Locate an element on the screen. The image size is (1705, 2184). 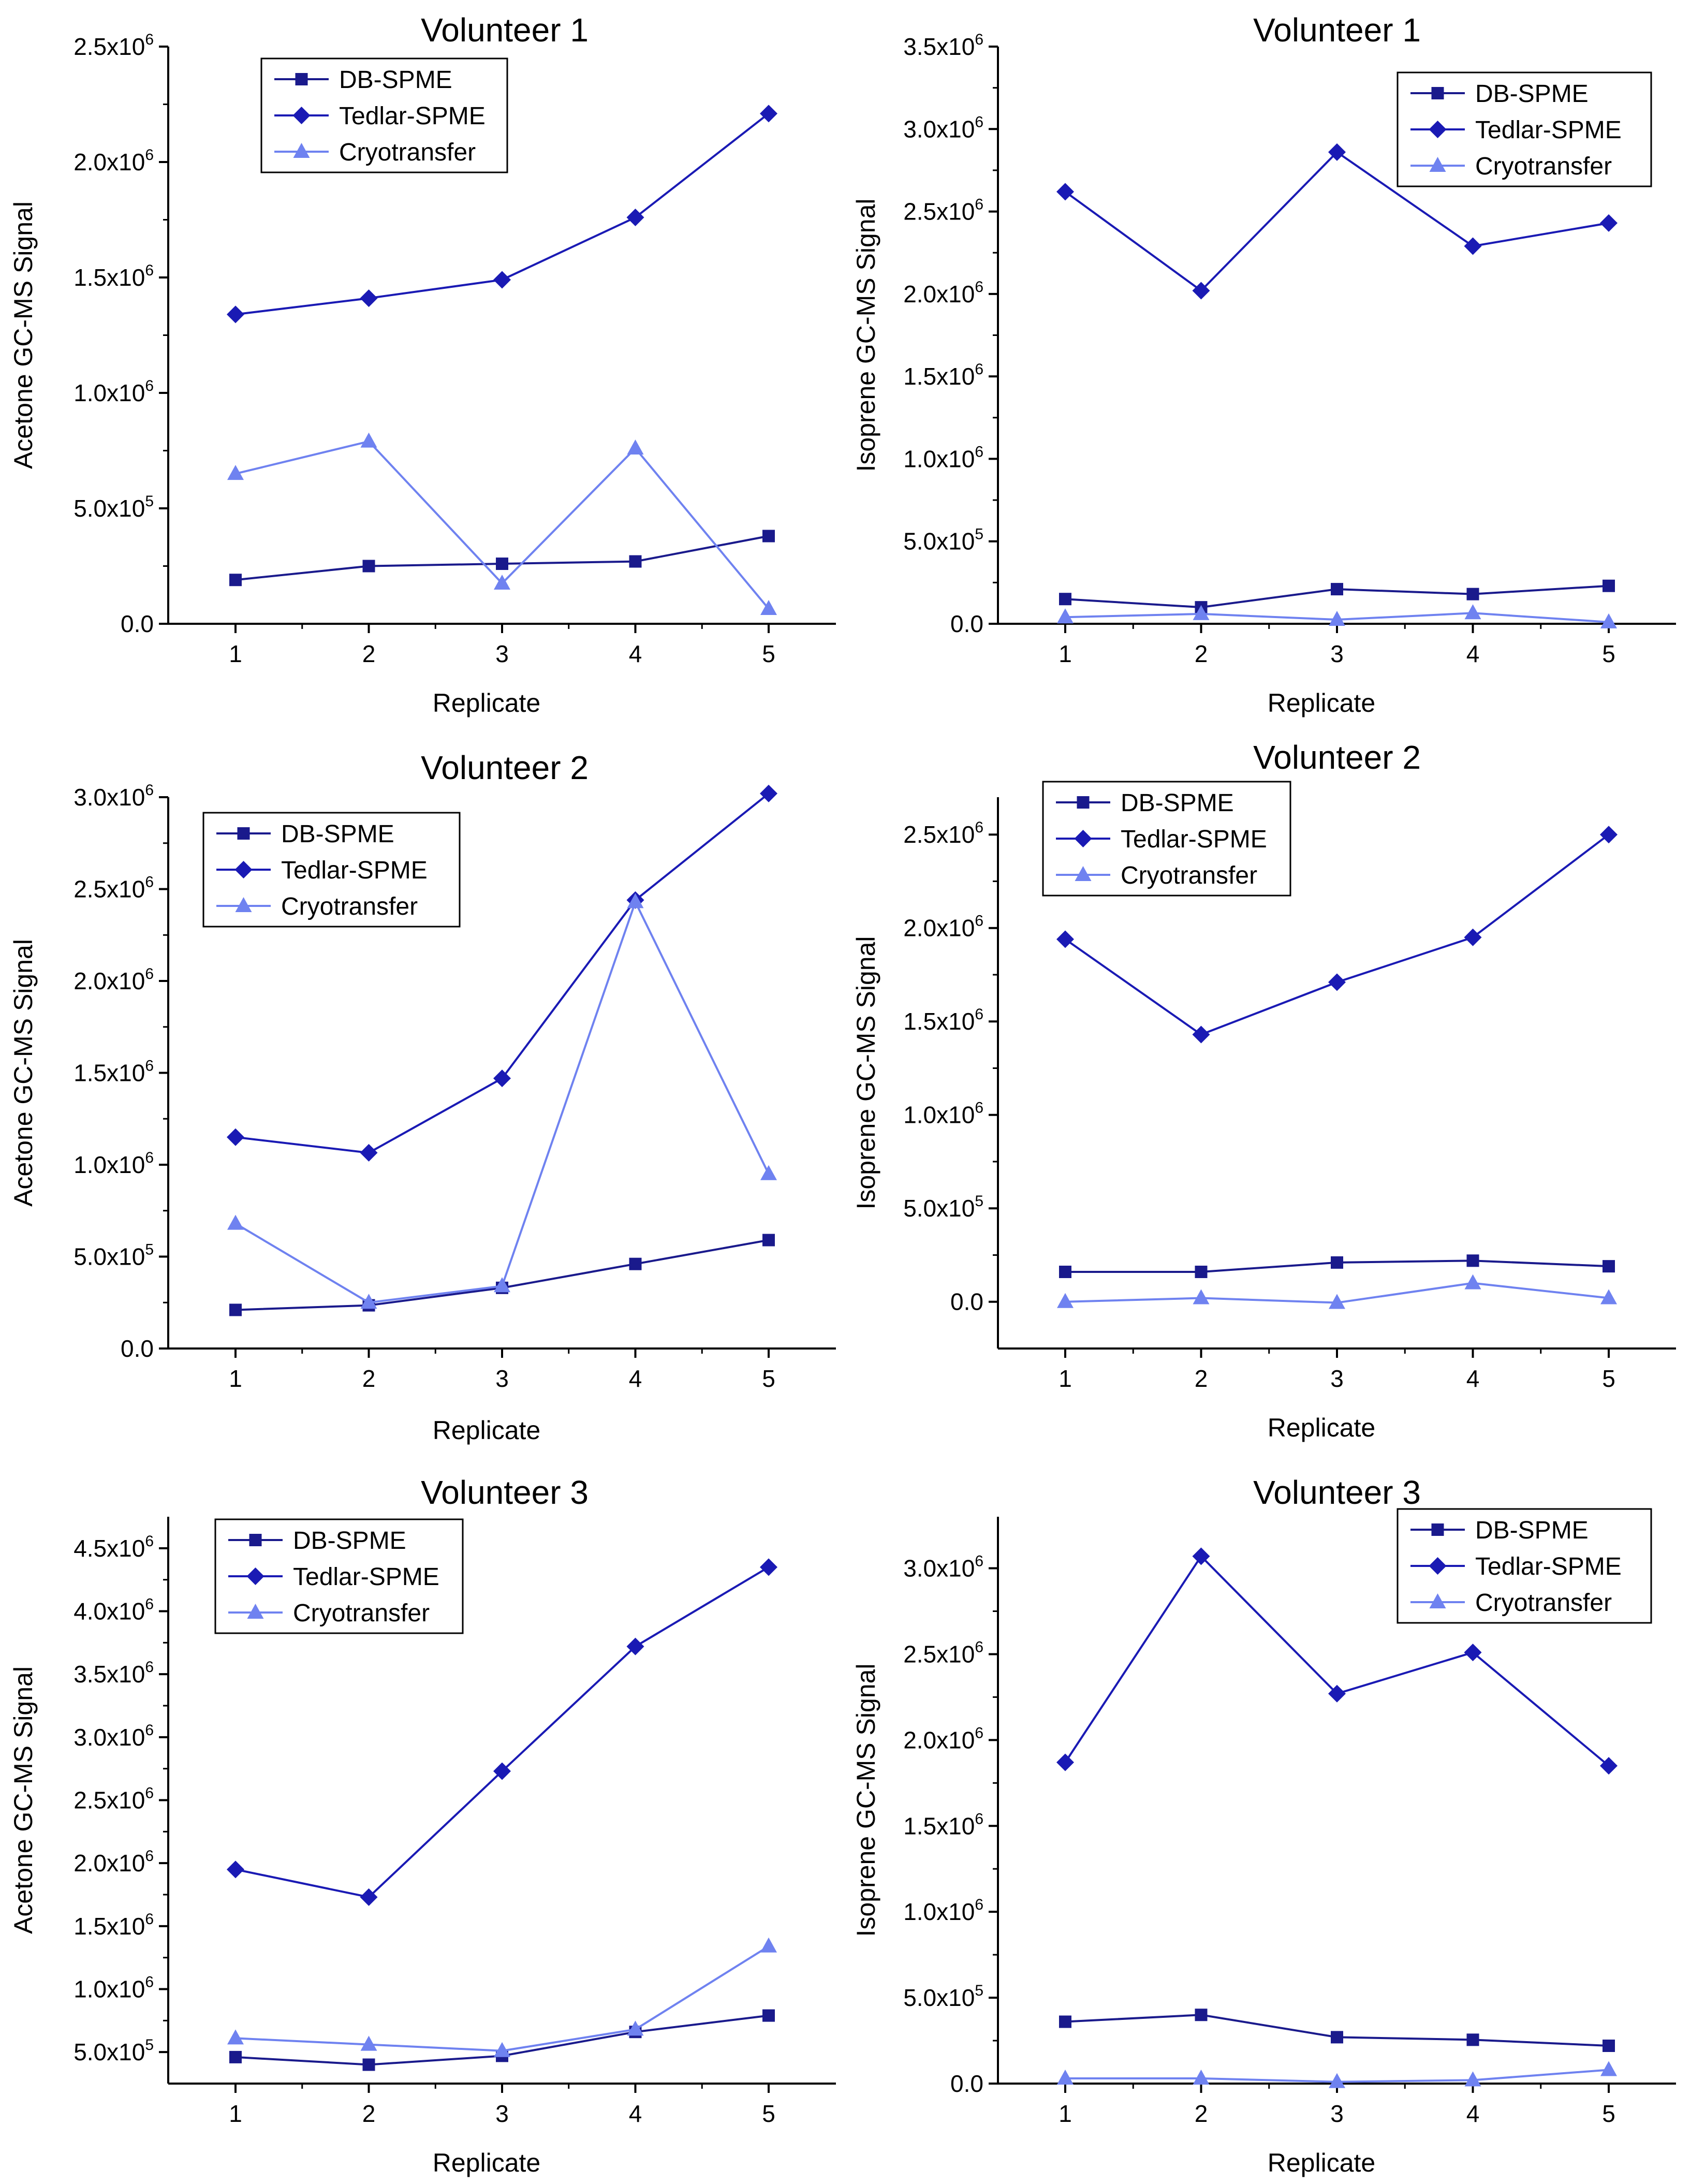
y-tick-label: 3.0x10⁶ is located at coordinates (943, 1567).